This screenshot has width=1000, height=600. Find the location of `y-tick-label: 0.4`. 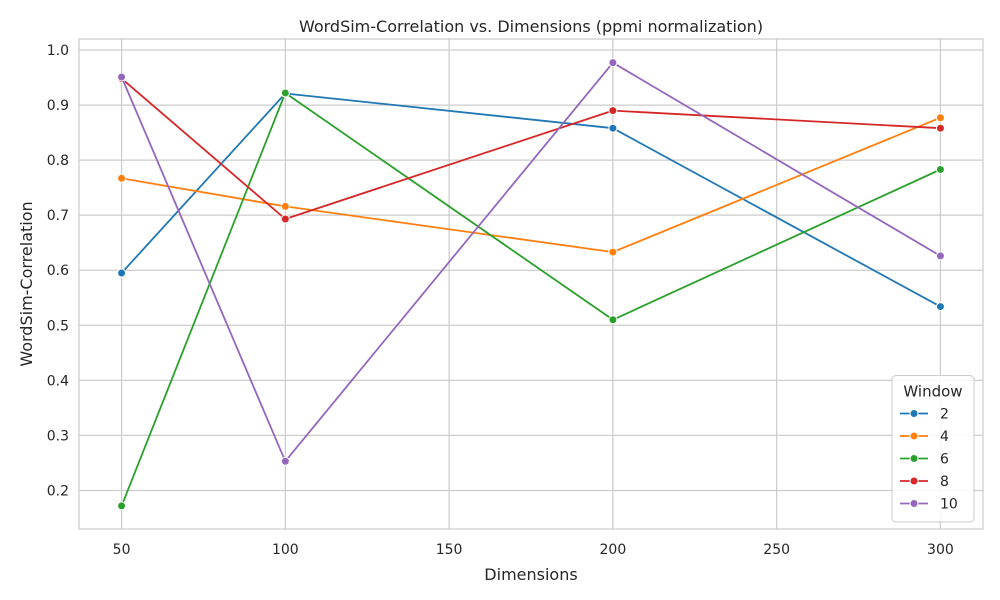

y-tick-label: 0.4 is located at coordinates (58, 381).